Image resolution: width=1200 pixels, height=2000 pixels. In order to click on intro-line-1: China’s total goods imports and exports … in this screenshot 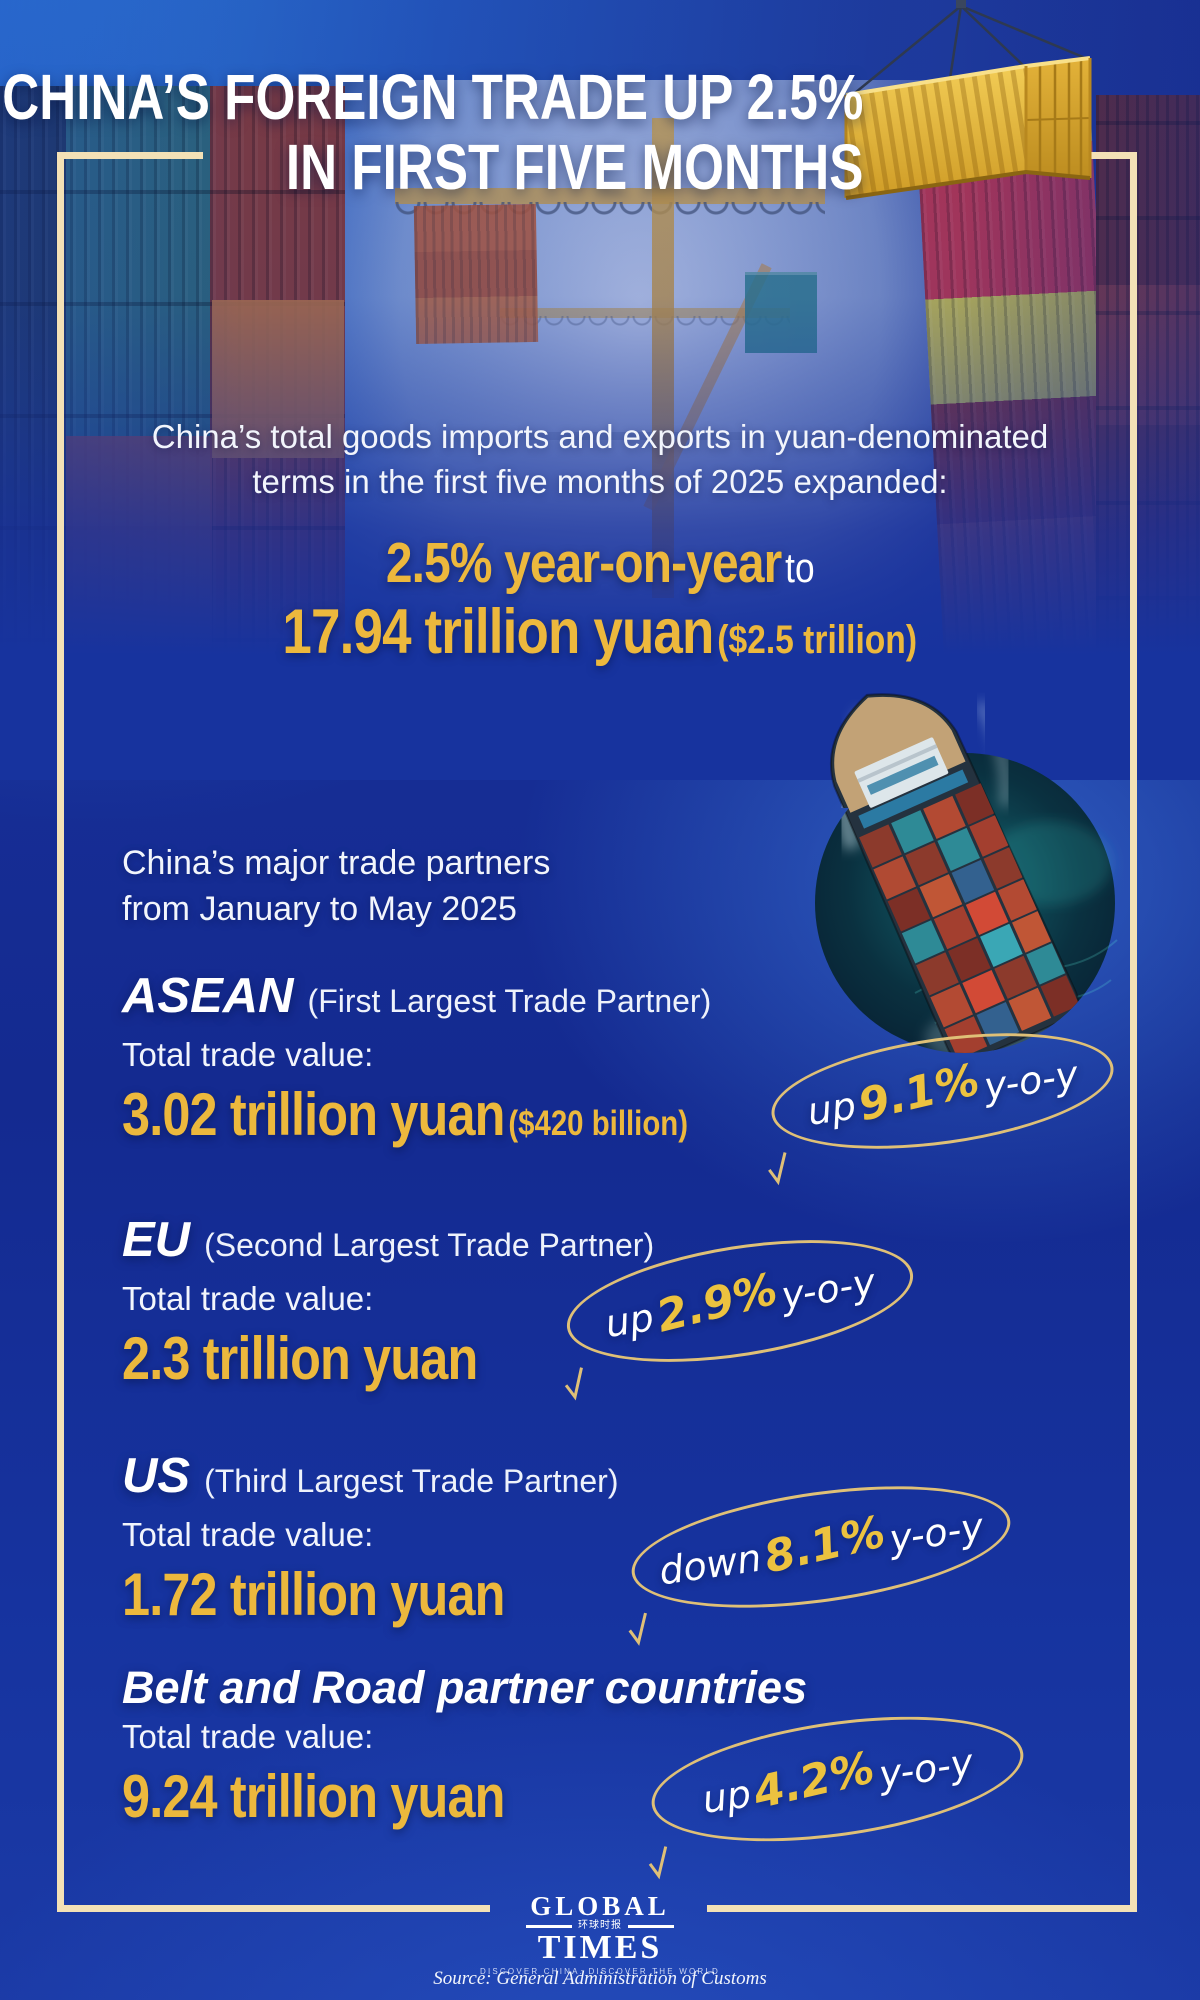, I will do `click(600, 436)`.